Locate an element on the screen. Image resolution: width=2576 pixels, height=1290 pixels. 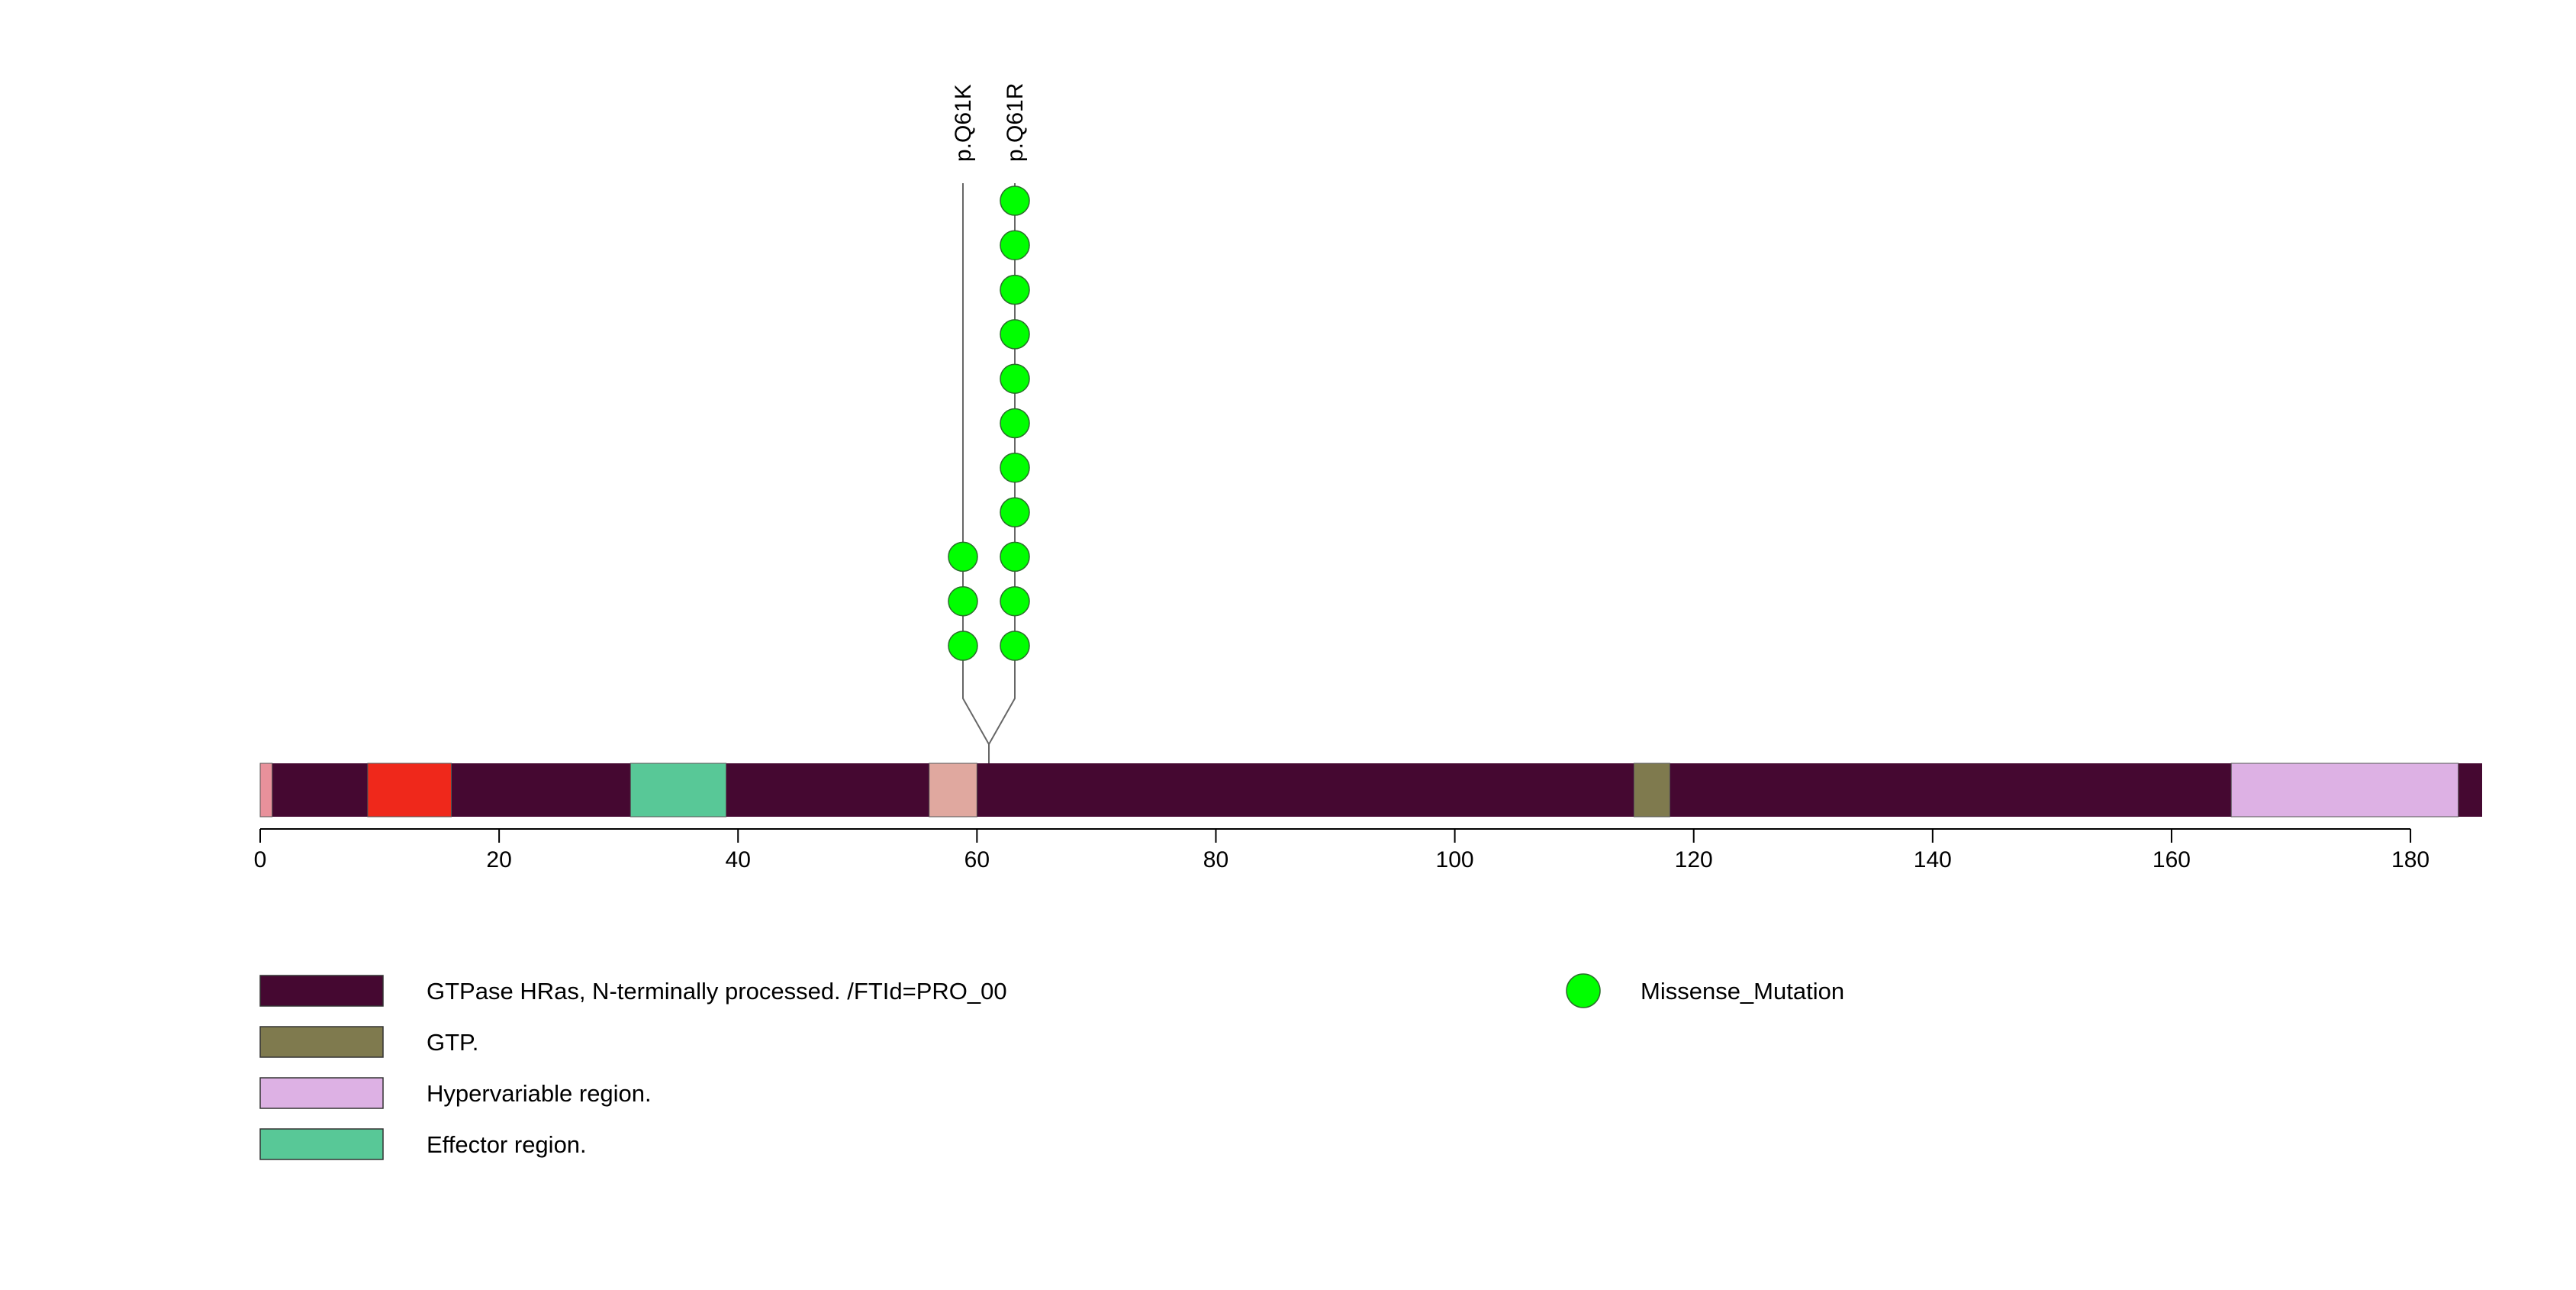
legend-mutation-label: Missense_Mutation is located at coordinates (1742, 992).